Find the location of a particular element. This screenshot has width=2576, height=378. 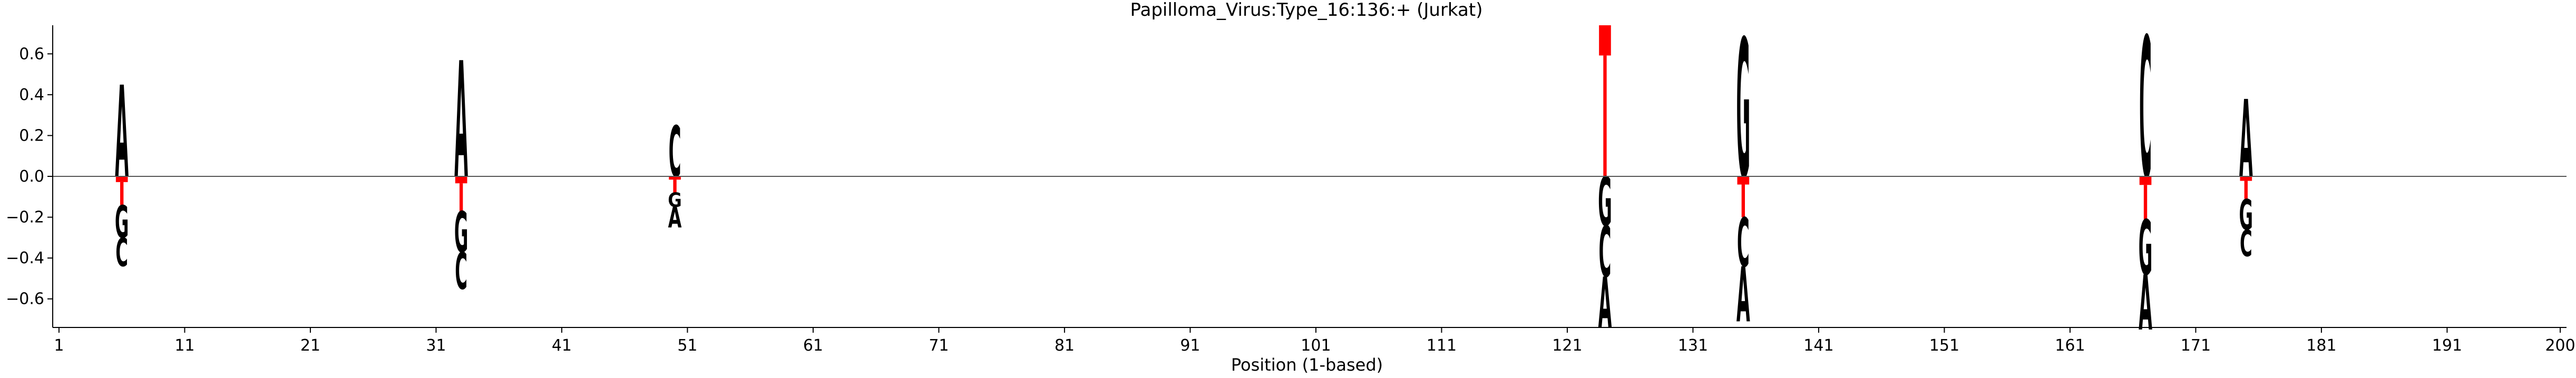

chart-title: Papilloma_Virus:Type_16:136:+ (Jurkat) is located at coordinates (1306, 11).